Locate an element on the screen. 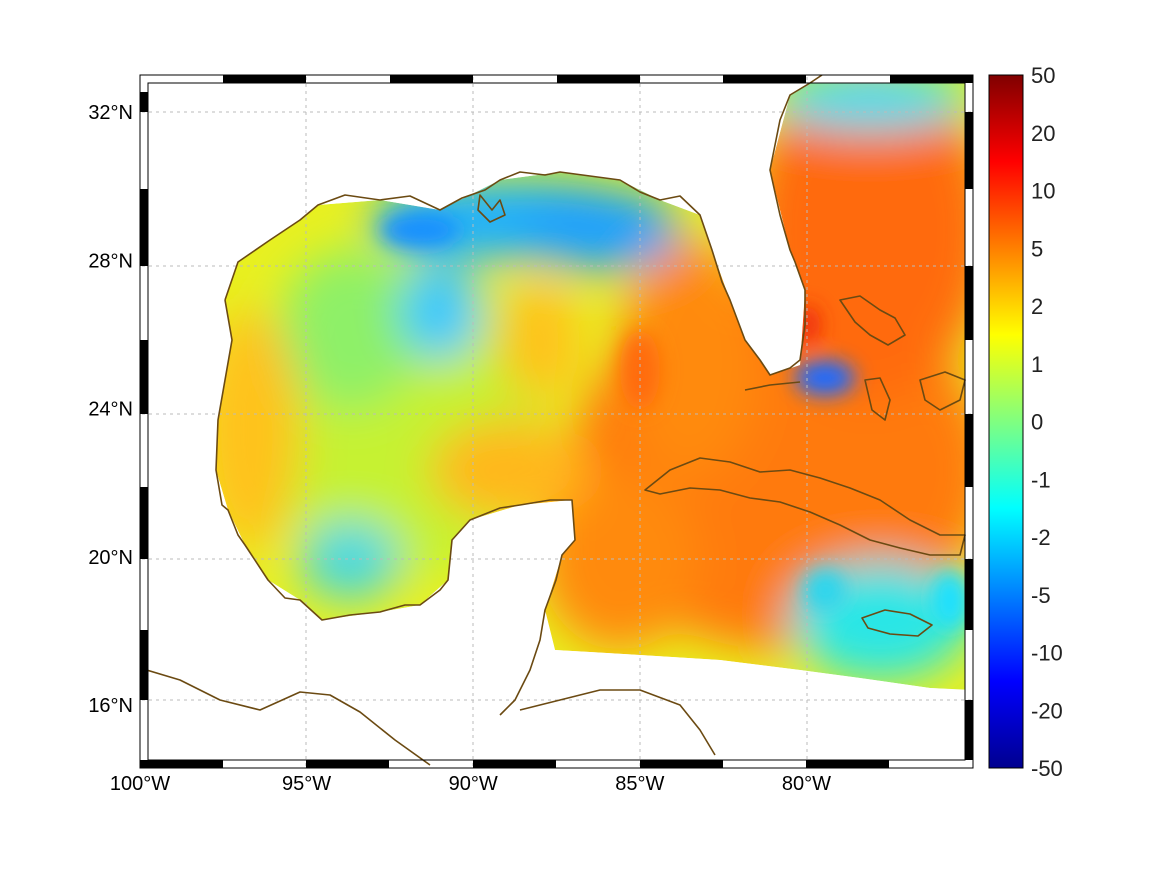 The width and height of the screenshot is (1167, 875). x-tick-label: 90°W is located at coordinates (473, 784).